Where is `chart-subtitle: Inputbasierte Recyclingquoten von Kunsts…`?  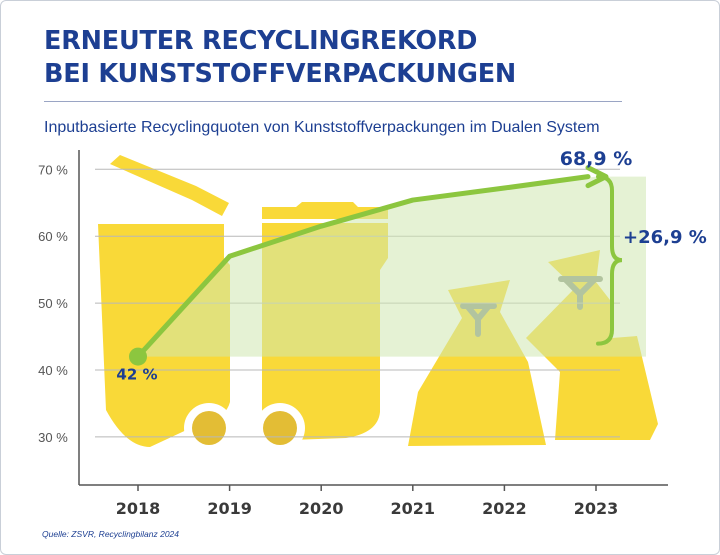
chart-subtitle: Inputbasierte Recyclingquoten von Kunsts… is located at coordinates (322, 127).